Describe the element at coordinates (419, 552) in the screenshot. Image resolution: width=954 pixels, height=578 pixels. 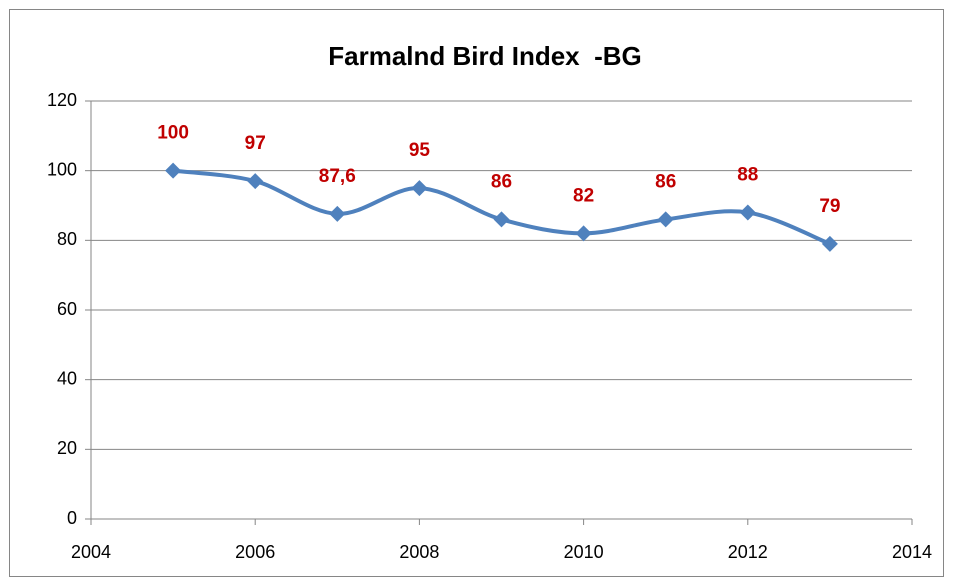
I see `x-tick-label: 2008` at that location.